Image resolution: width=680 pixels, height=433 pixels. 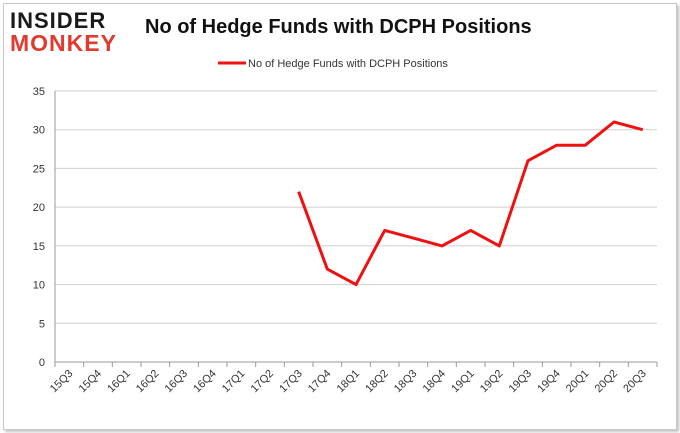 I want to click on x-tick-label: 15Q4, so click(x=91, y=382).